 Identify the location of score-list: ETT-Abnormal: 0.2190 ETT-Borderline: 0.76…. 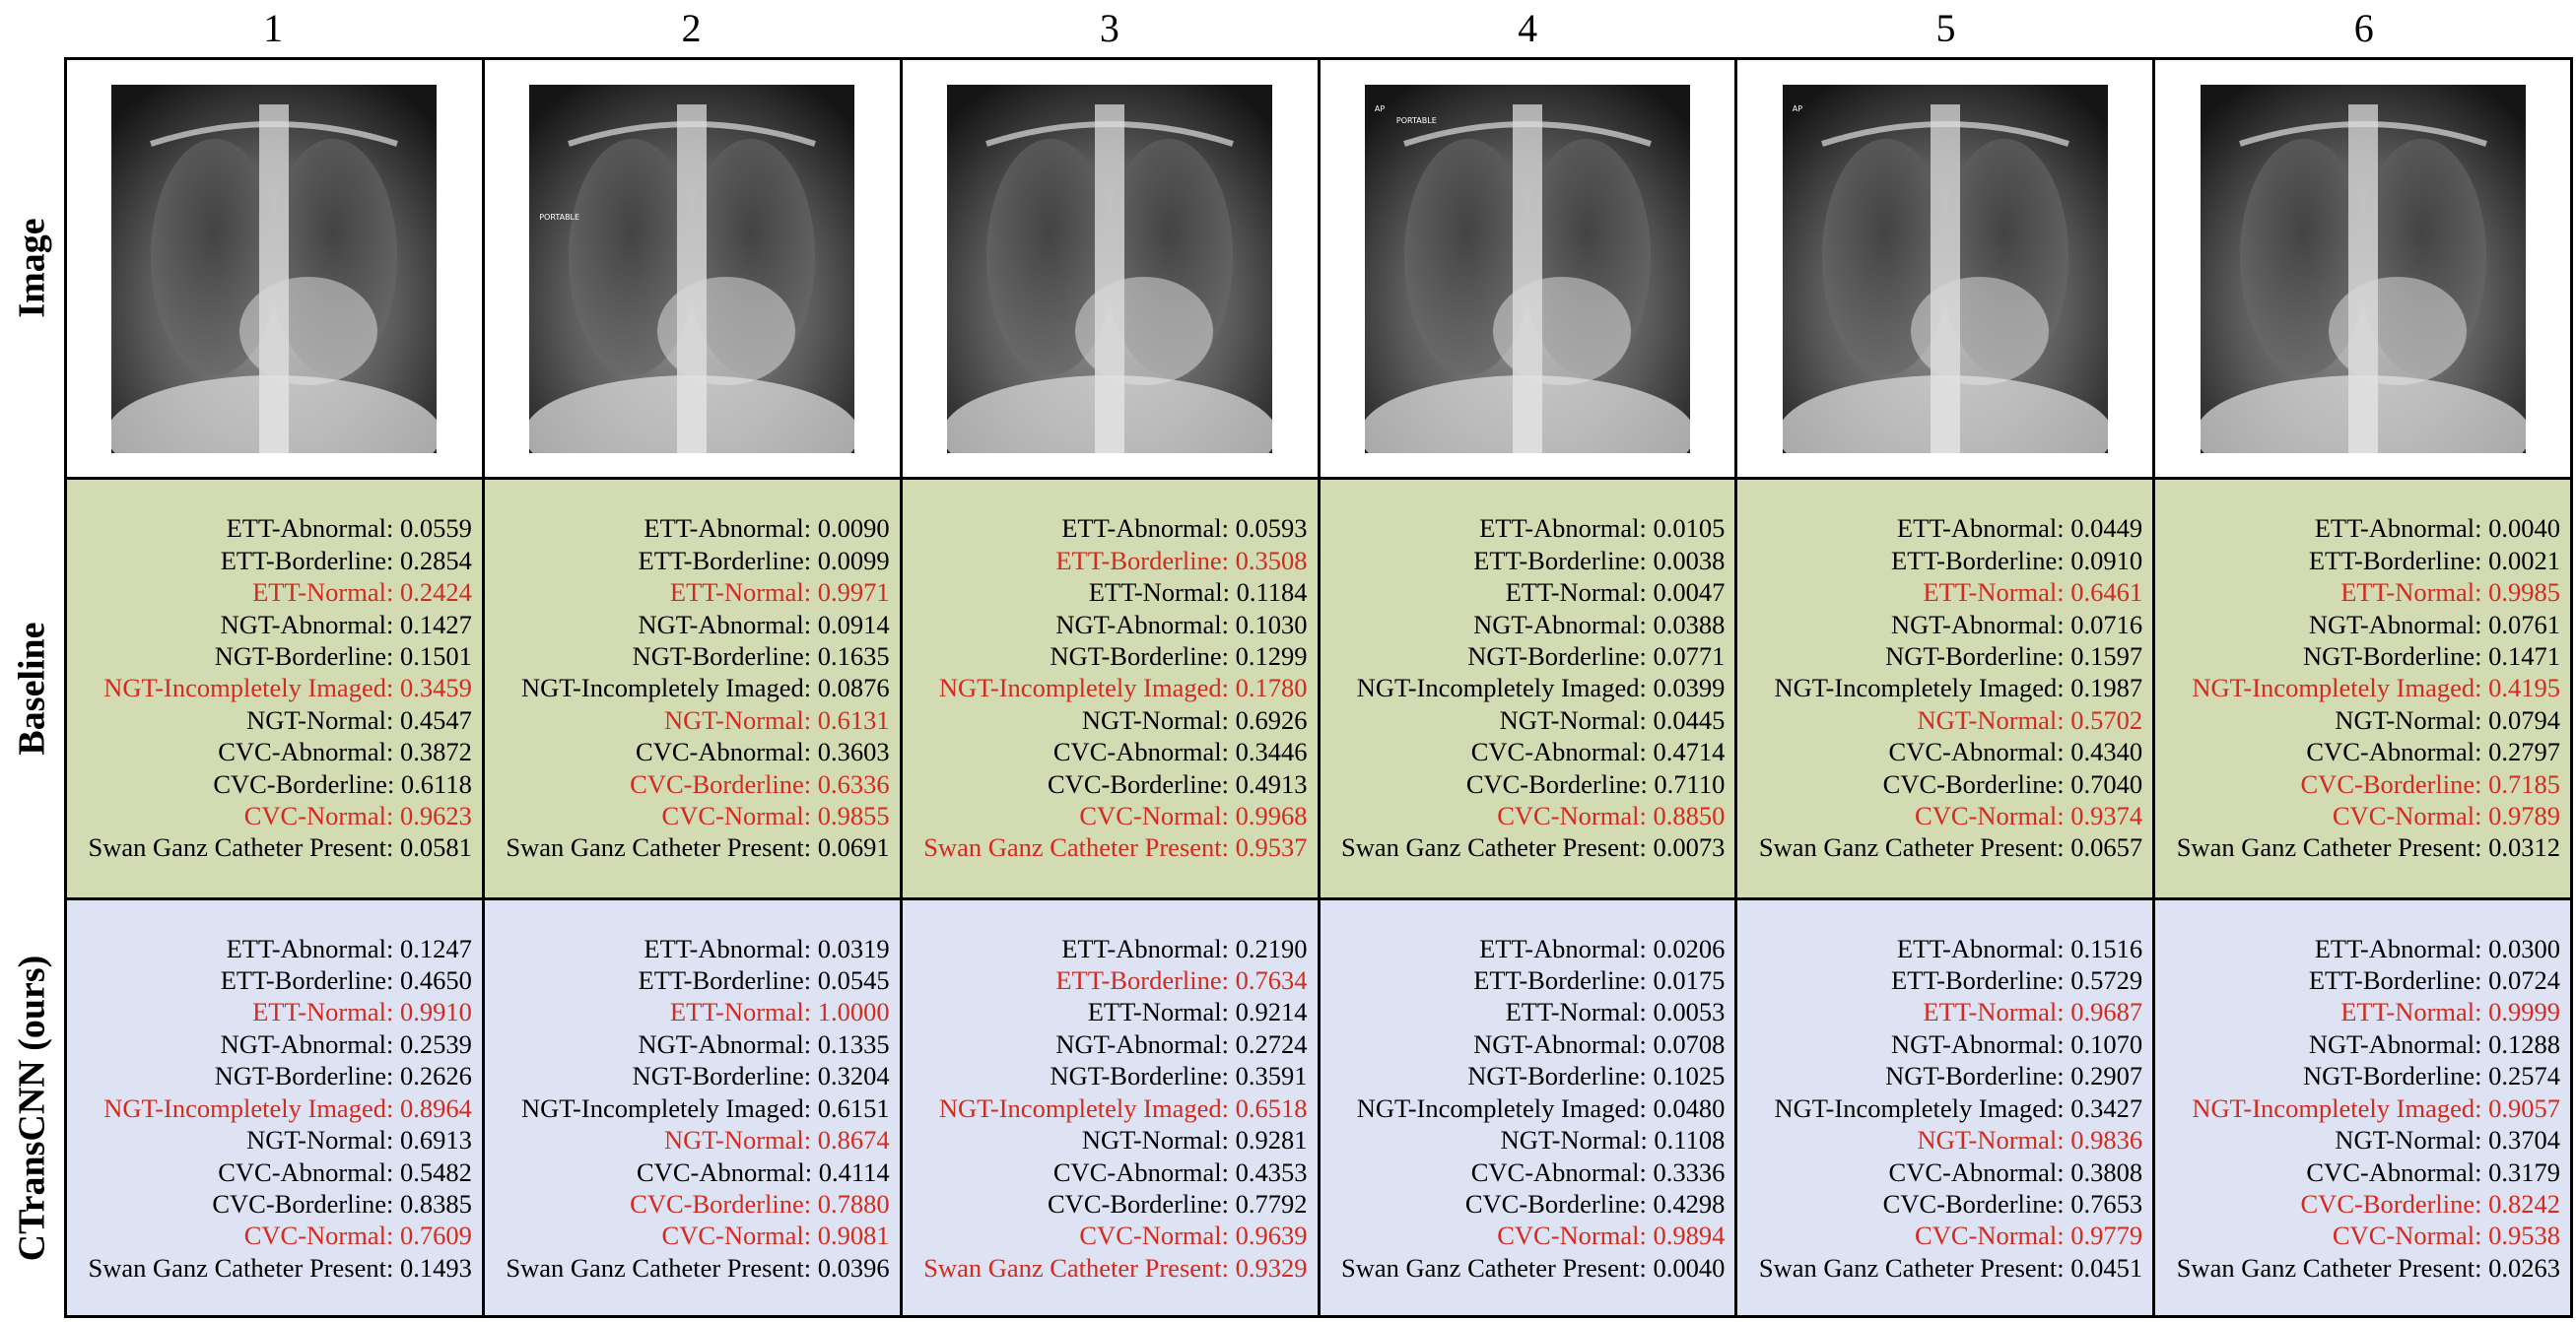
(1115, 1108).